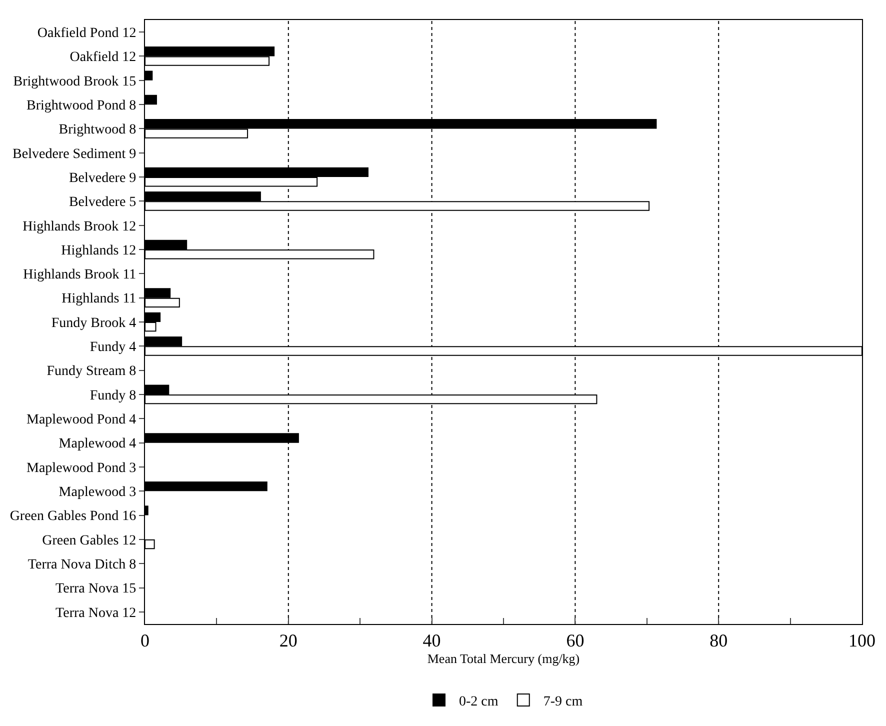  What do you see at coordinates (288, 640) in the screenshot?
I see `x-tick-label: 20` at bounding box center [288, 640].